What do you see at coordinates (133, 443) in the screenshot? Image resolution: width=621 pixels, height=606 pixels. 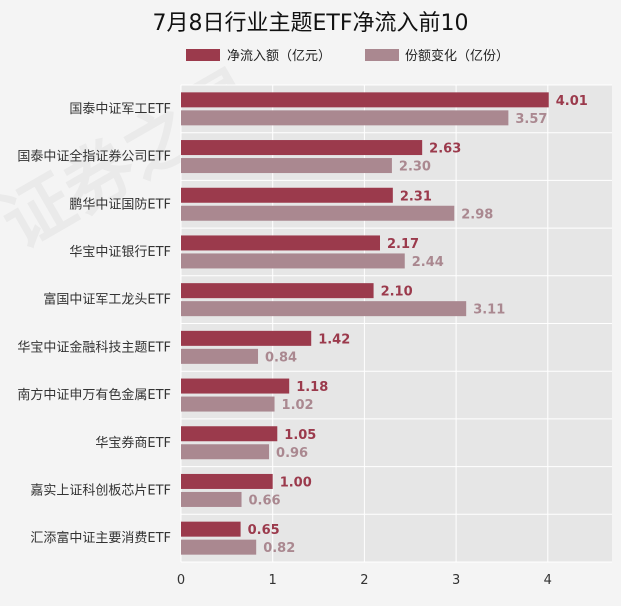 I see `category-label: 华宝券商ETF` at bounding box center [133, 443].